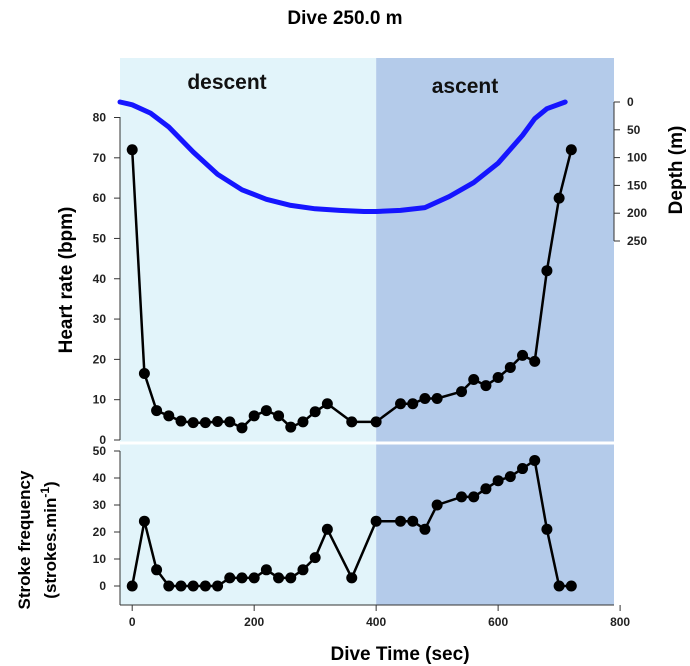 This screenshot has width=690, height=666. What do you see at coordinates (100, 279) in the screenshot?
I see `hr-tick-label: 40` at bounding box center [100, 279].